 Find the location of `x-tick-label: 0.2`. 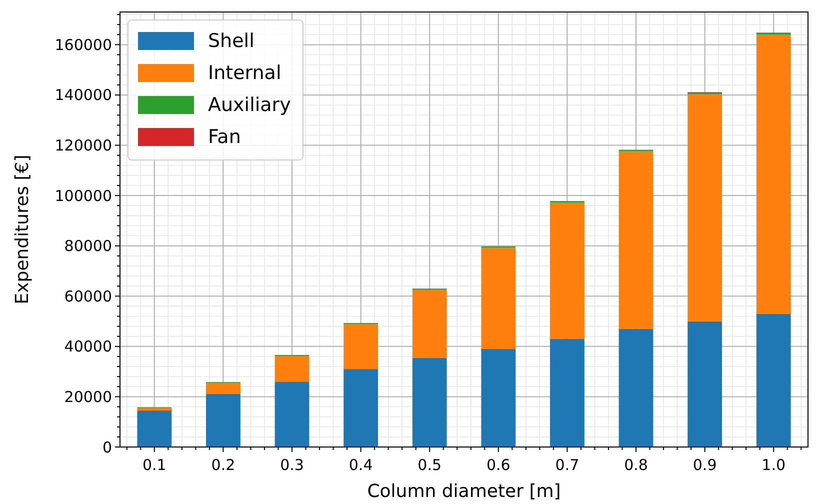

x-tick-label: 0.2 is located at coordinates (223, 465).